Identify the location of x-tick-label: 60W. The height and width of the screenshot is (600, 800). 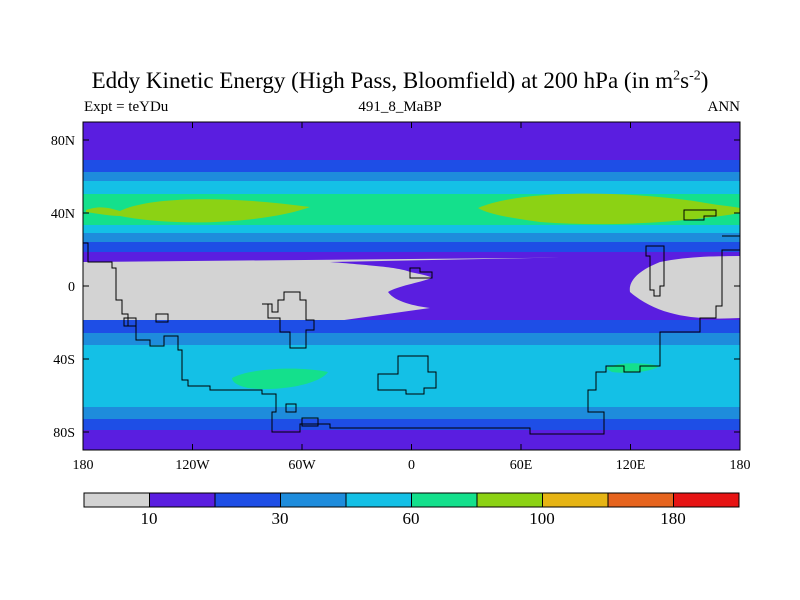
(302, 465).